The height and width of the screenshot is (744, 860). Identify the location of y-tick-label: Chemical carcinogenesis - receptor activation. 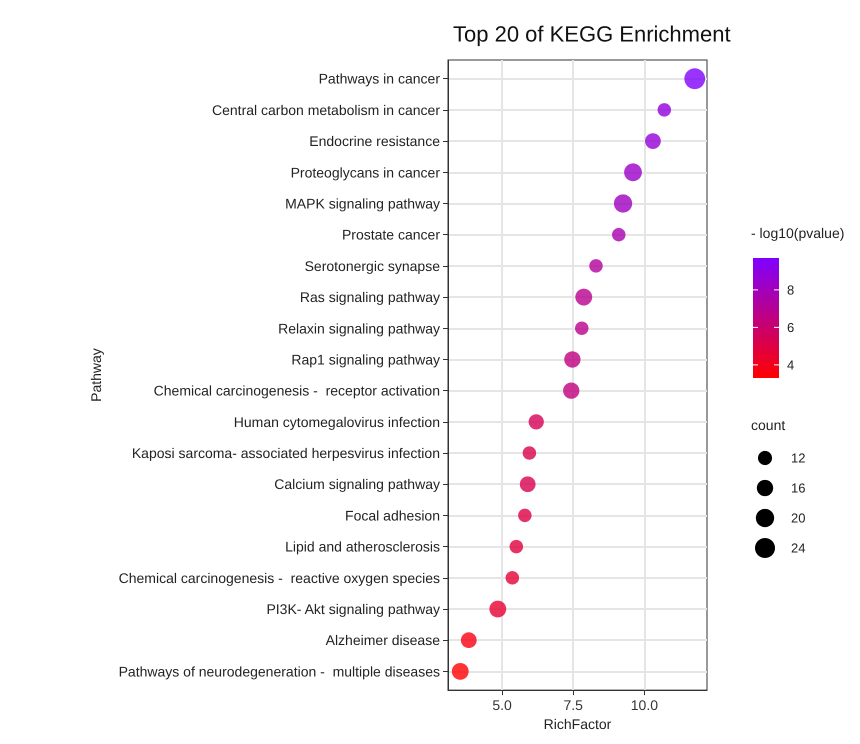
(297, 390).